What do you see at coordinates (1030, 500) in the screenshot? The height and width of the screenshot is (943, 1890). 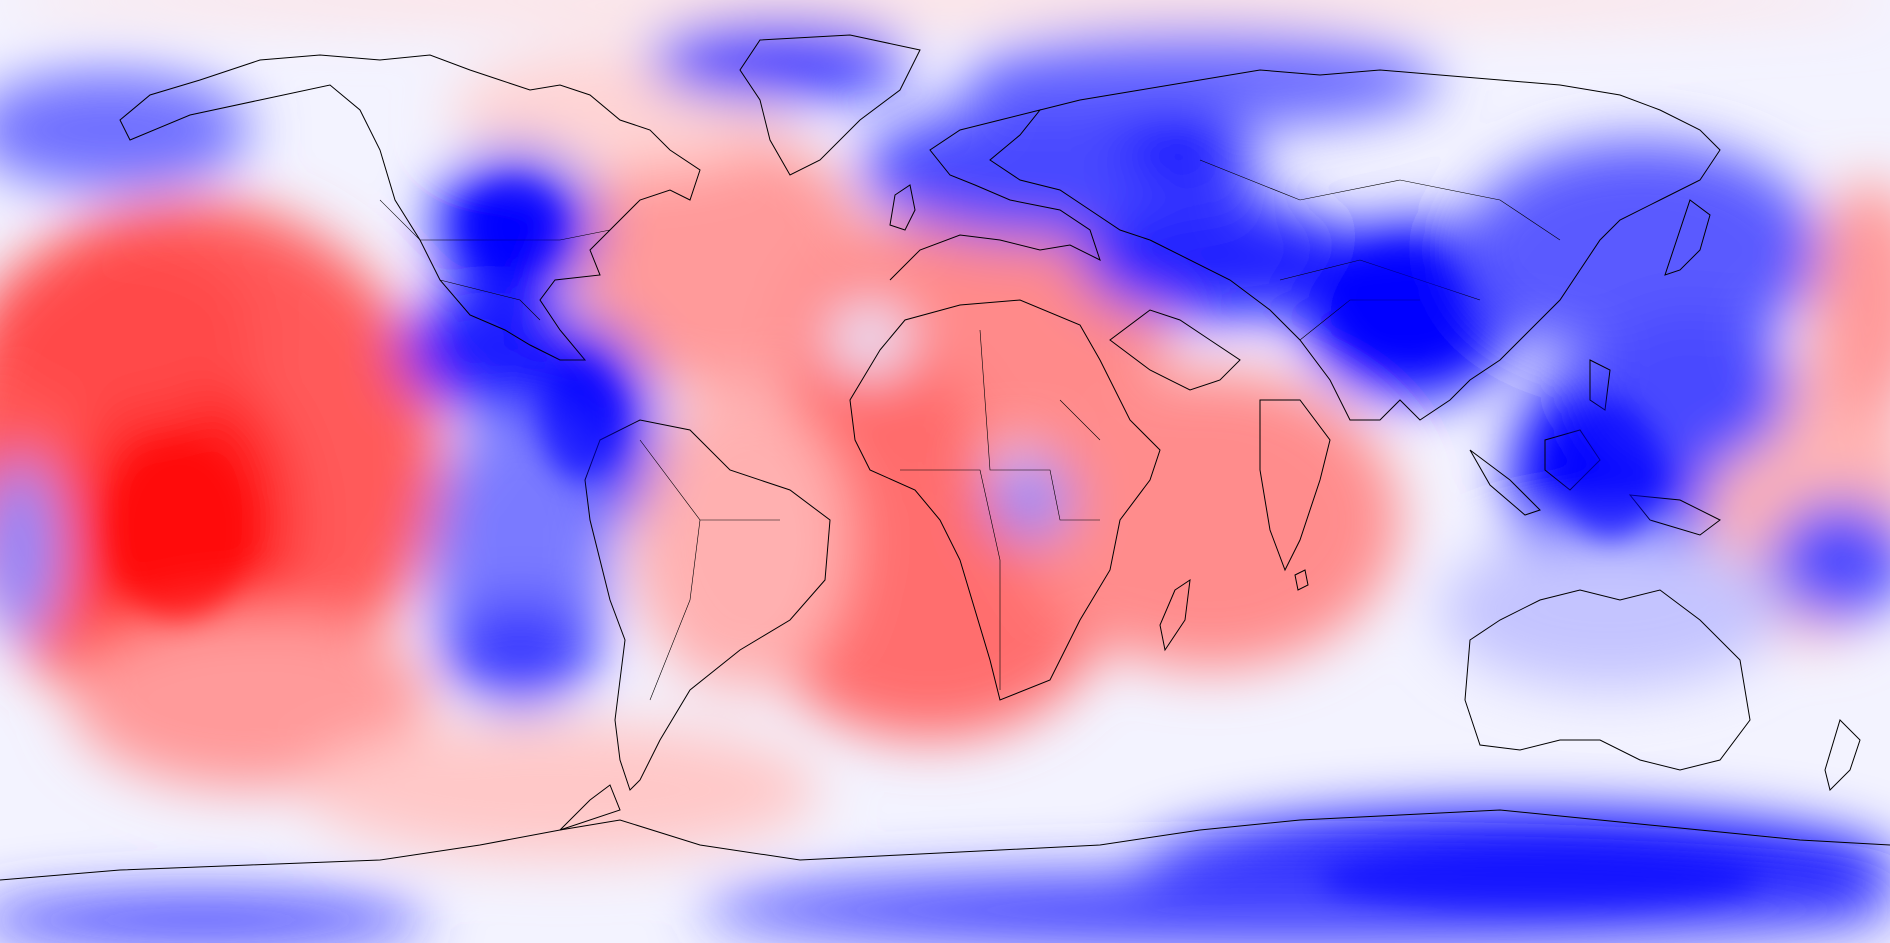 I see `anomaly-central-africa` at bounding box center [1030, 500].